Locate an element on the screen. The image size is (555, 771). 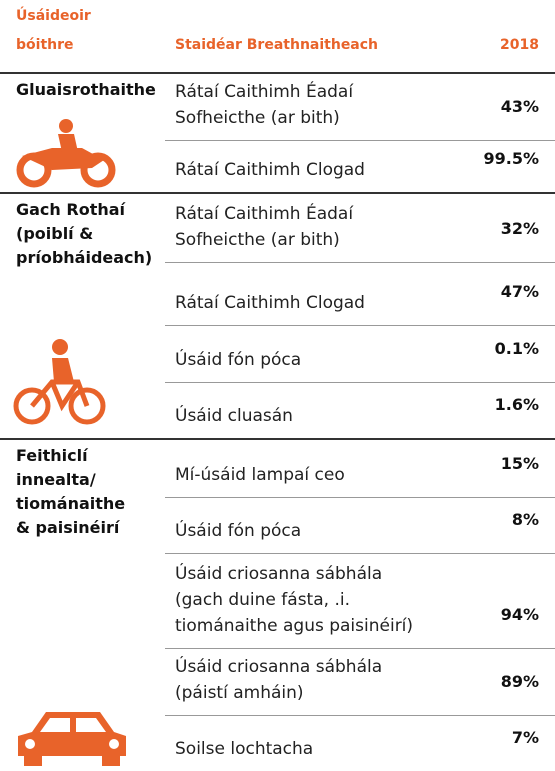
row-value: 15% is located at coordinates (519, 463).